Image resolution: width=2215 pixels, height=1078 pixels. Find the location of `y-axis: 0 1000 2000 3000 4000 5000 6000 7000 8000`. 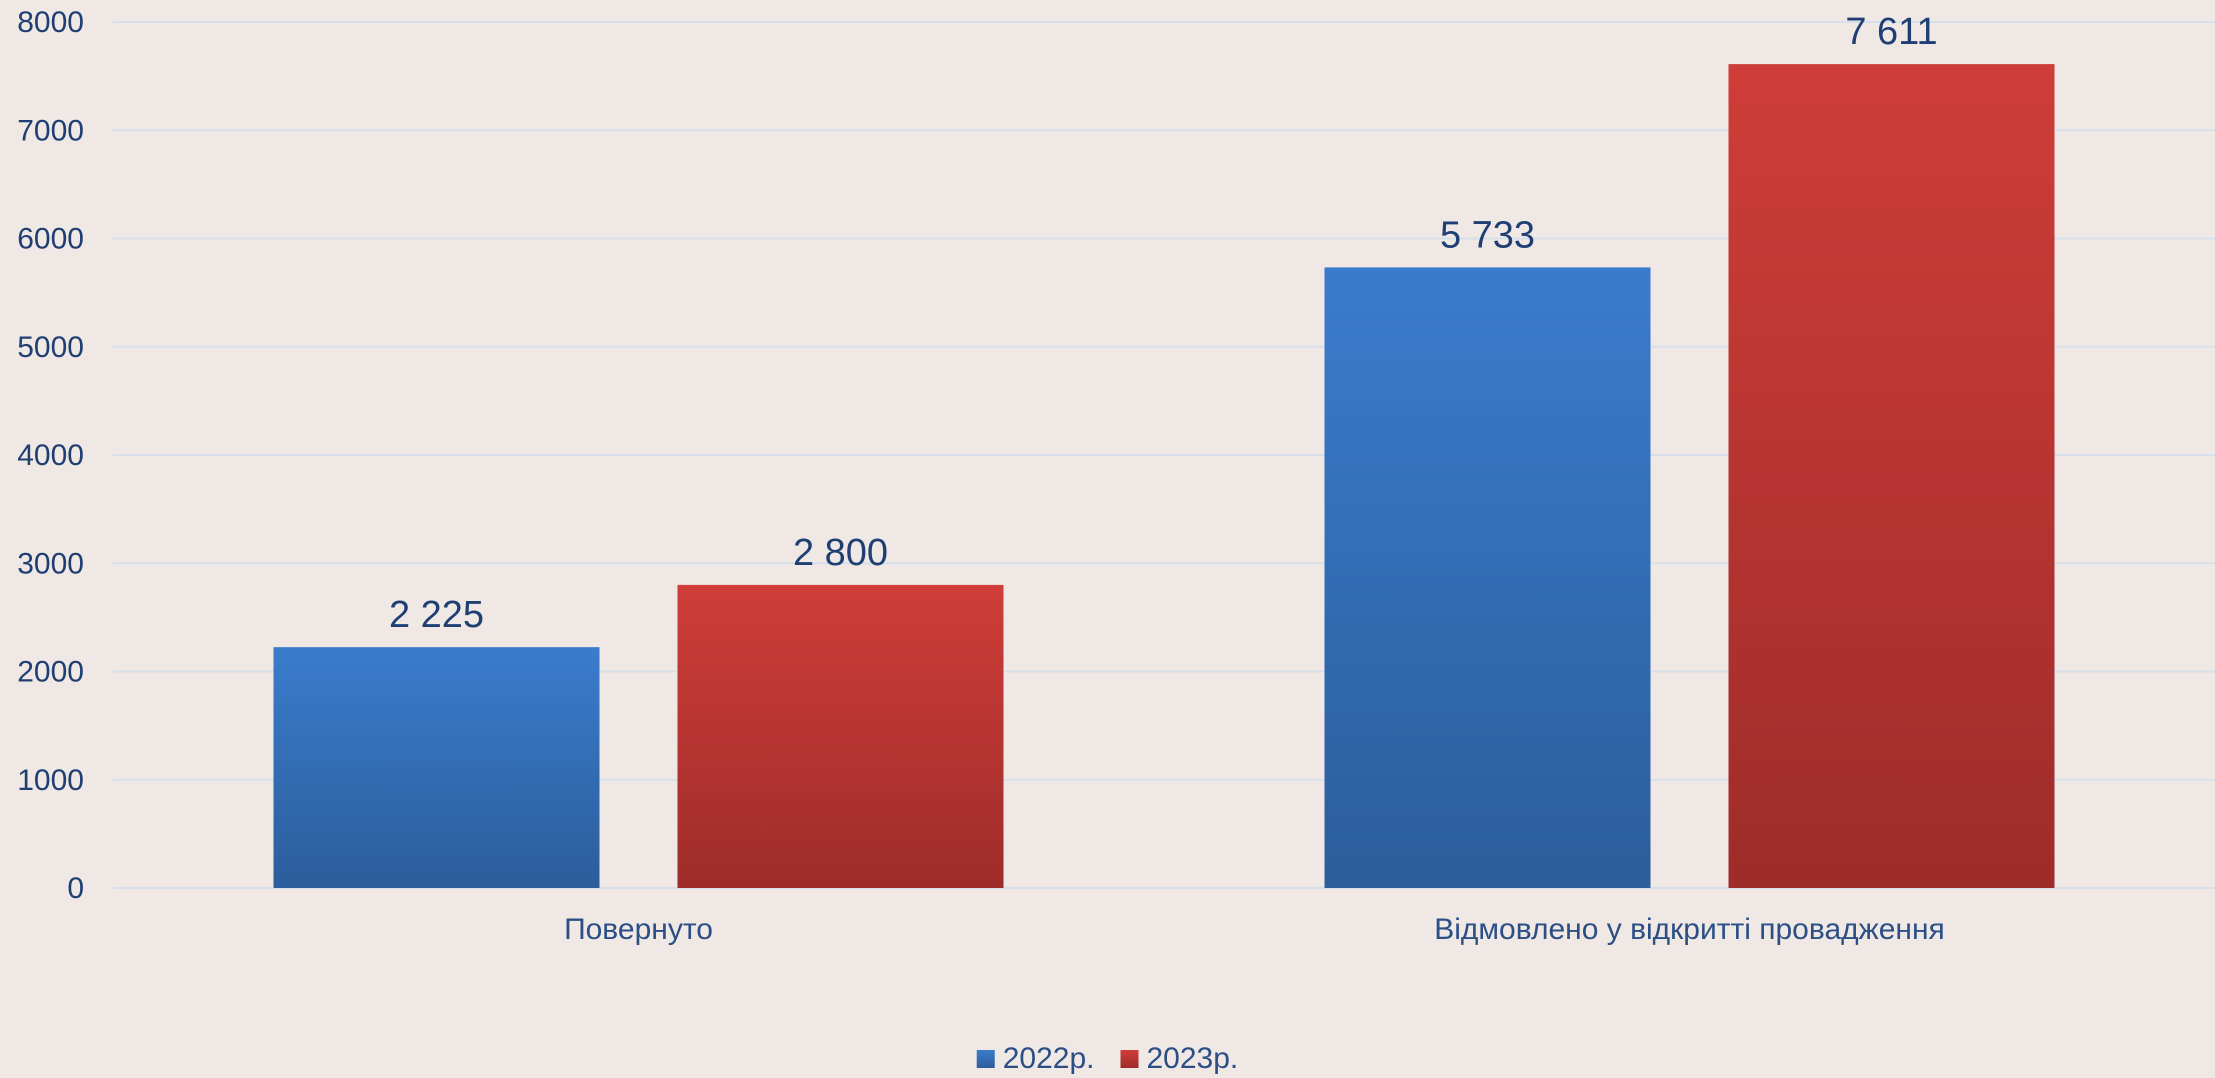

y-axis: 0 1000 2000 3000 4000 5000 6000 7000 8000 is located at coordinates (50, 455).